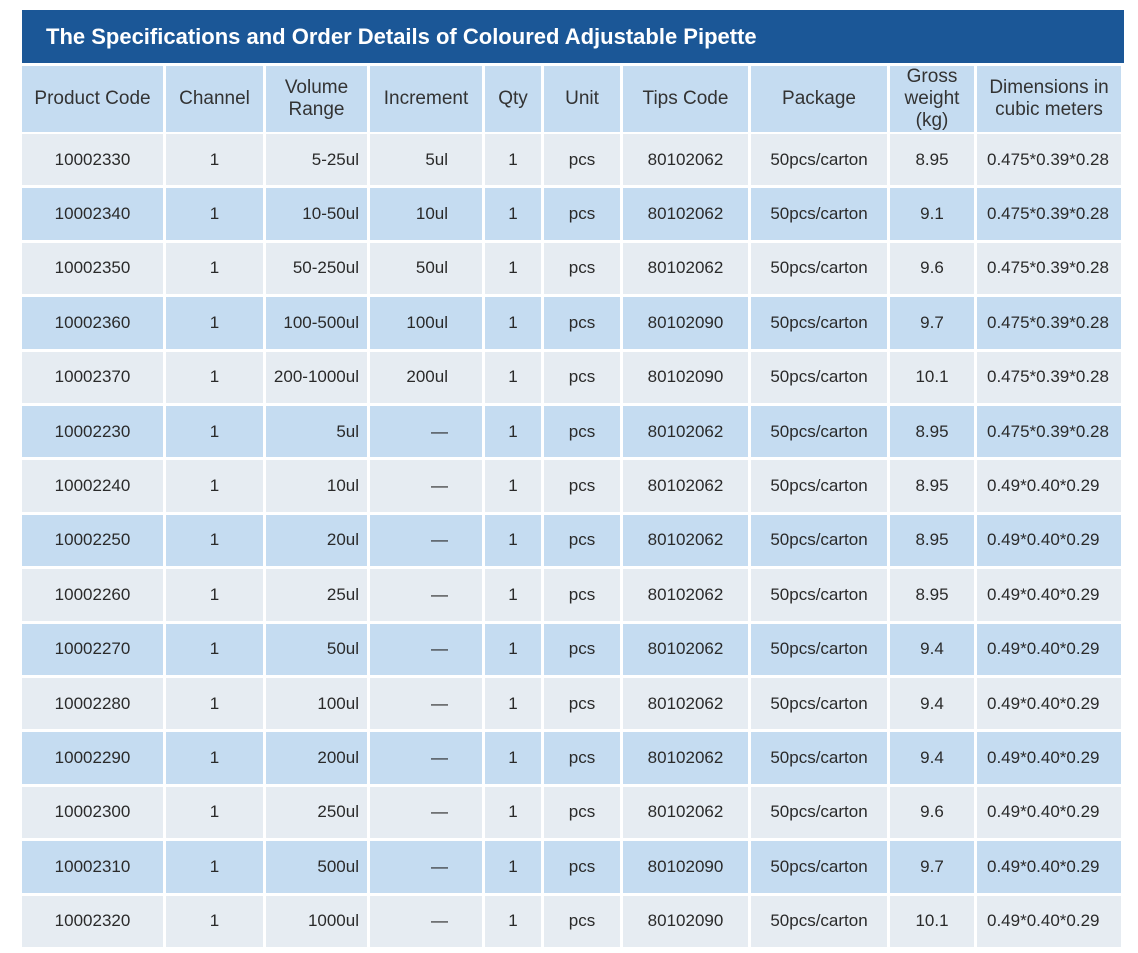 Image resolution: width=1138 pixels, height=953 pixels. I want to click on table-cell: 10002280, so click(92, 704).